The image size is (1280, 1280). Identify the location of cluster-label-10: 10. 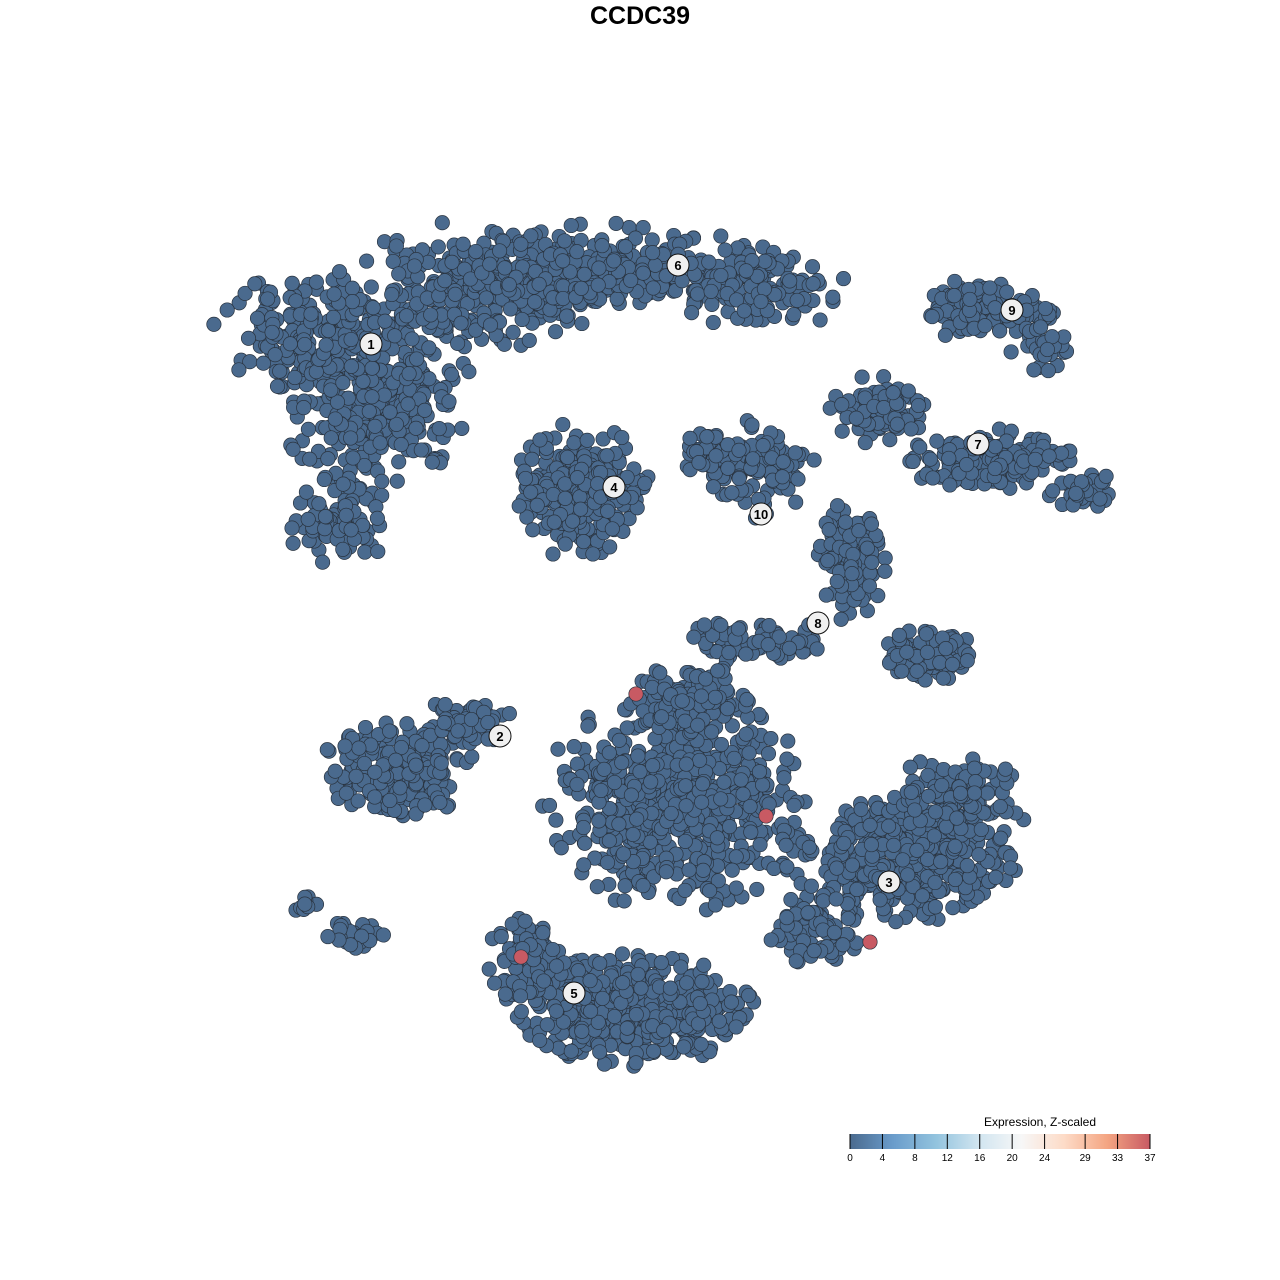
(761, 514).